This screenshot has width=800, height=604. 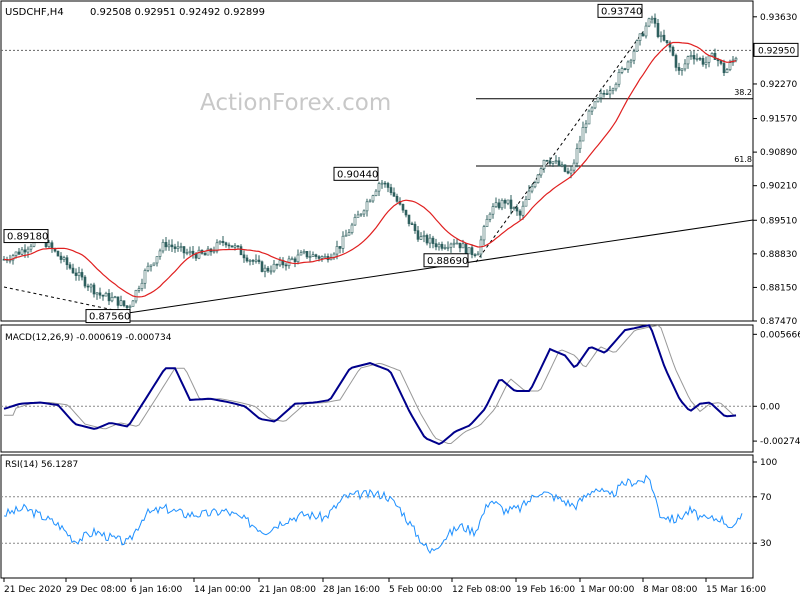 I want to click on macd-axis-label: 0.00, so click(x=770, y=407).